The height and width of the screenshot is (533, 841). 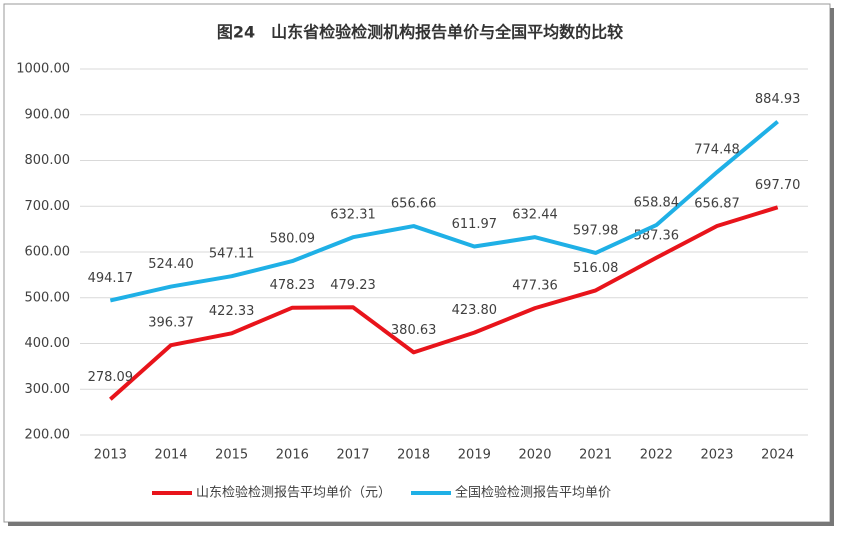 What do you see at coordinates (533, 493) in the screenshot?
I see `legend-label: 全国检验检测报告平均单价` at bounding box center [533, 493].